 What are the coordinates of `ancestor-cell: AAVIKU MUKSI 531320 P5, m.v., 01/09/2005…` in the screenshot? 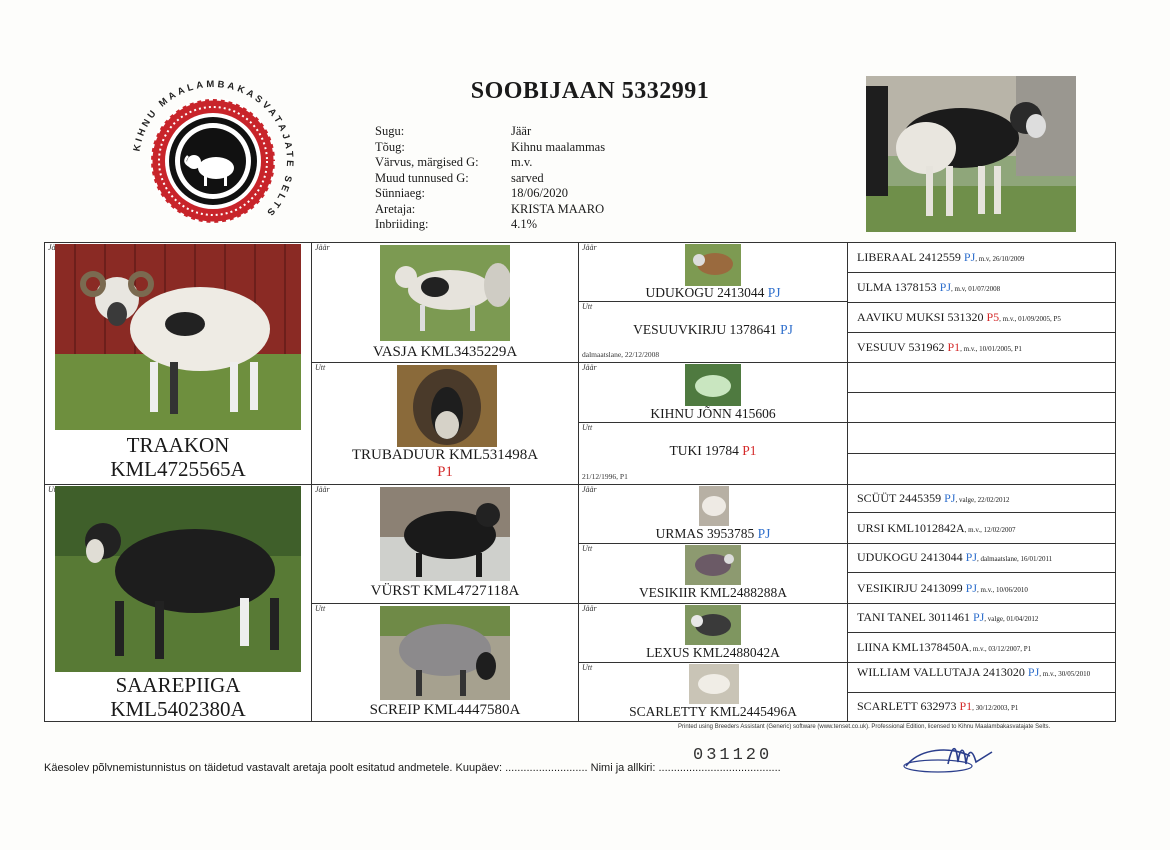 It's located at (981, 317).